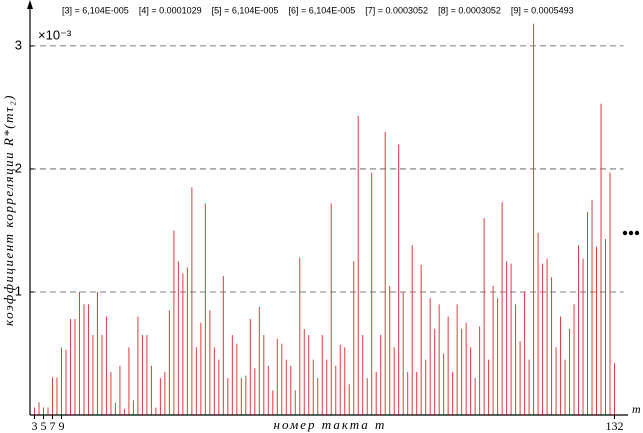 The image size is (643, 433). What do you see at coordinates (245, 10) in the screenshot?
I see `annotation: [5] = 6,104E-005` at bounding box center [245, 10].